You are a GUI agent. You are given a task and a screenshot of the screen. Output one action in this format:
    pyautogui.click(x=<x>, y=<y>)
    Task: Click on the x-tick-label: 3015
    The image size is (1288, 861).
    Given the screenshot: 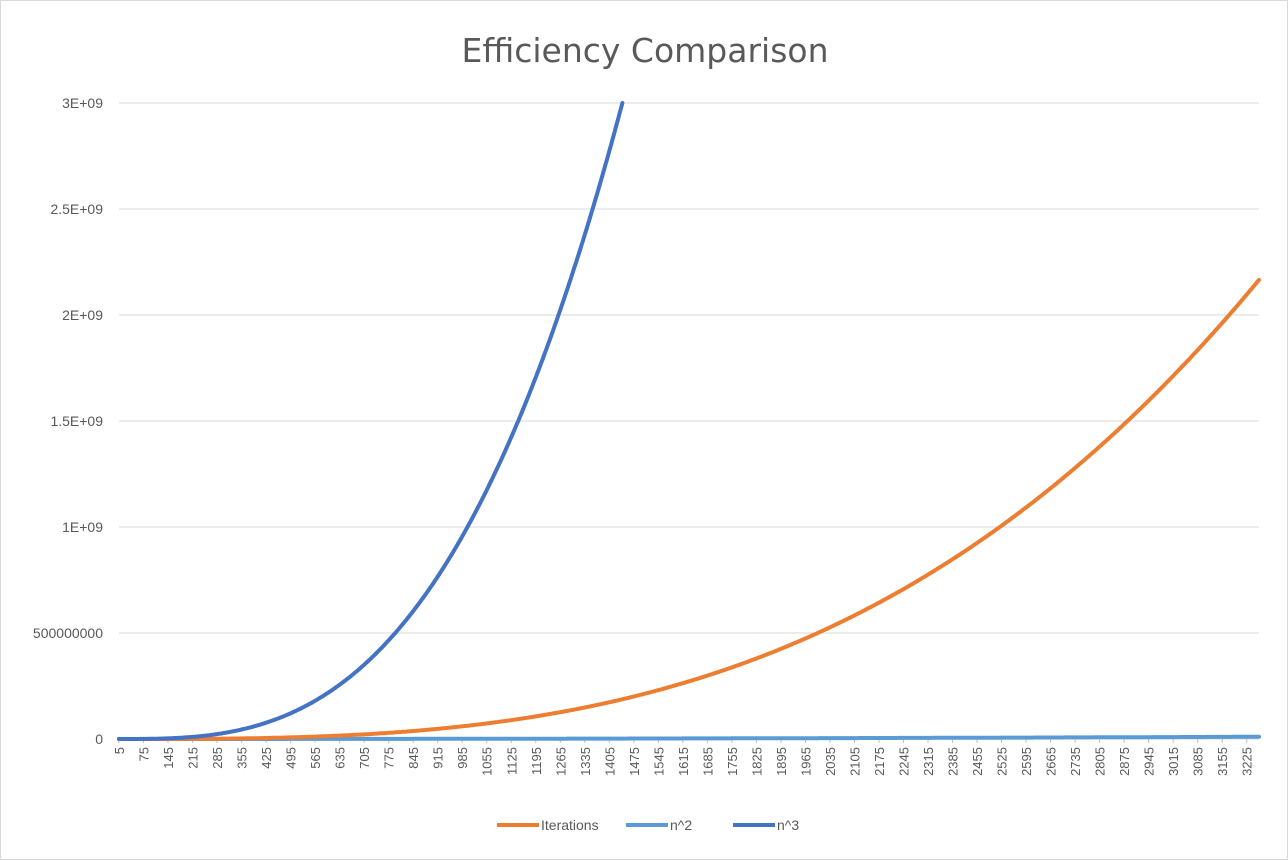 What is the action you would take?
    pyautogui.click(x=1173, y=761)
    